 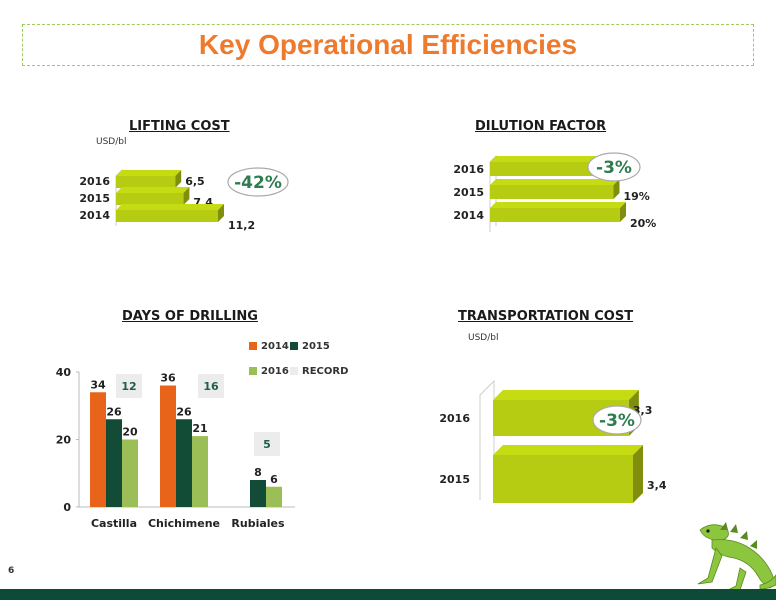 What do you see at coordinates (468, 215) in the screenshot?
I see `dilution-category-label: 2014` at bounding box center [468, 215].